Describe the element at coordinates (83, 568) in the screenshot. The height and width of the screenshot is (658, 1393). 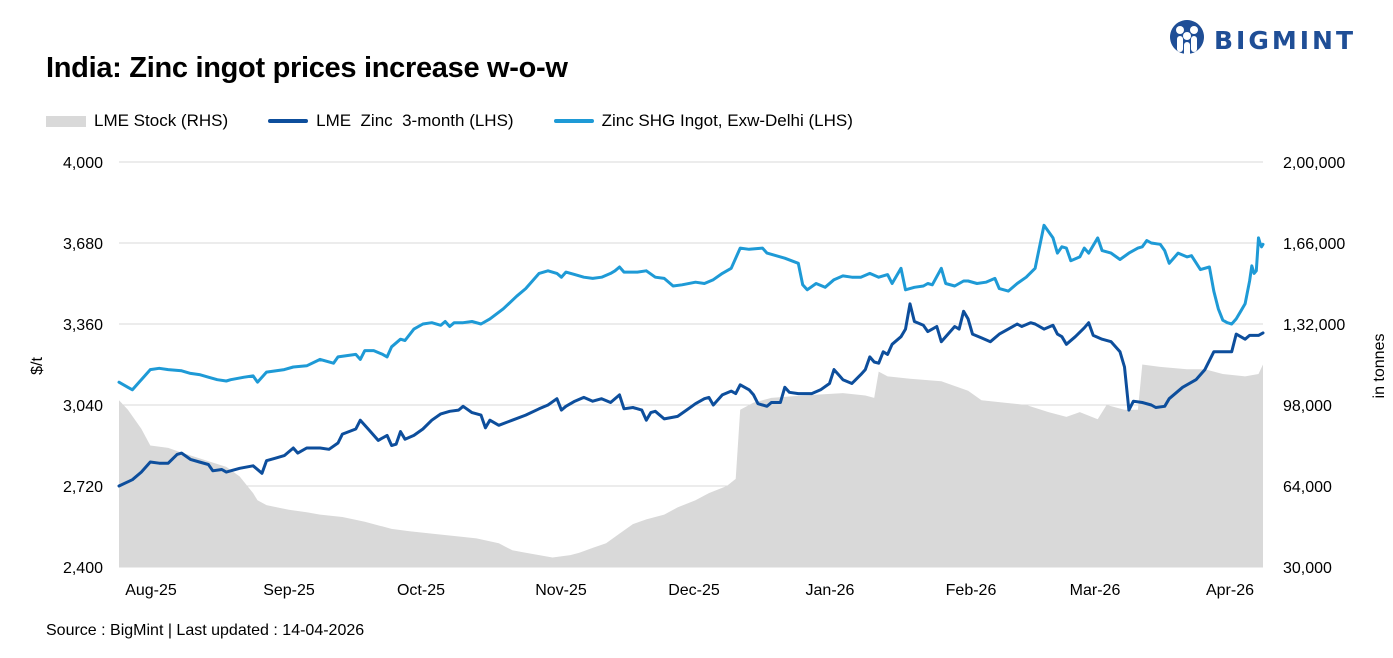
I see `y-left-tick-label: 2,400` at that location.